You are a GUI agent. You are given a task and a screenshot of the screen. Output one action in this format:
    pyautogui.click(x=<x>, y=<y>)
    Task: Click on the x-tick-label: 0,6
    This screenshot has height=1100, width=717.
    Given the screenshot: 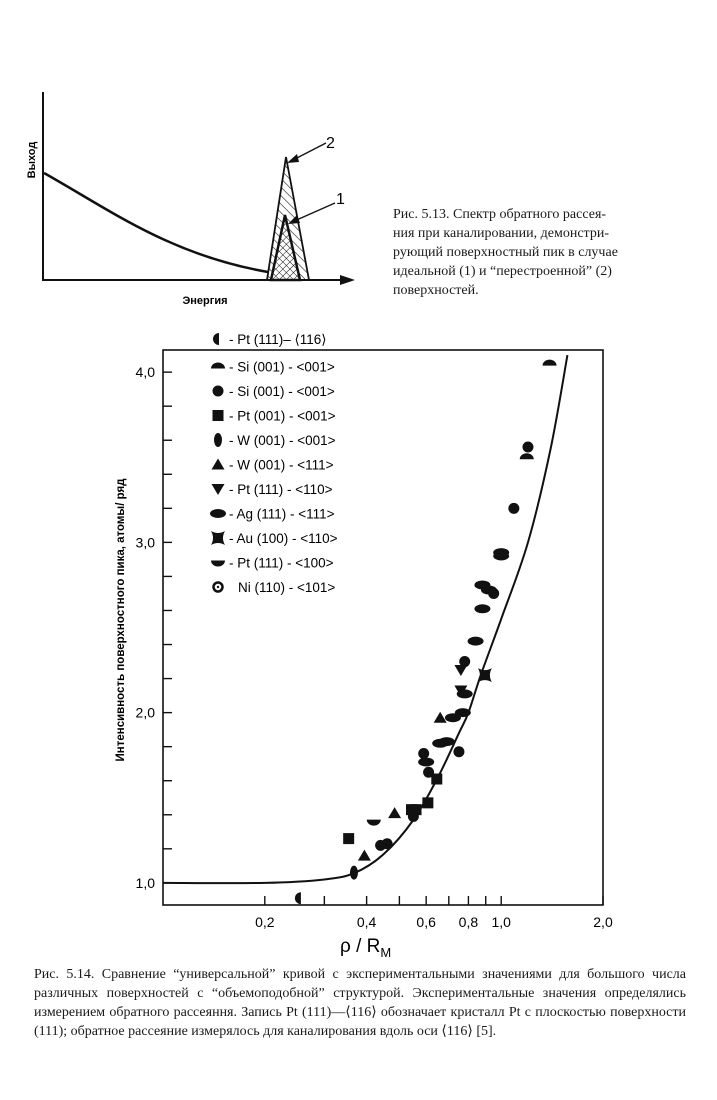 What is the action you would take?
    pyautogui.click(x=426, y=922)
    